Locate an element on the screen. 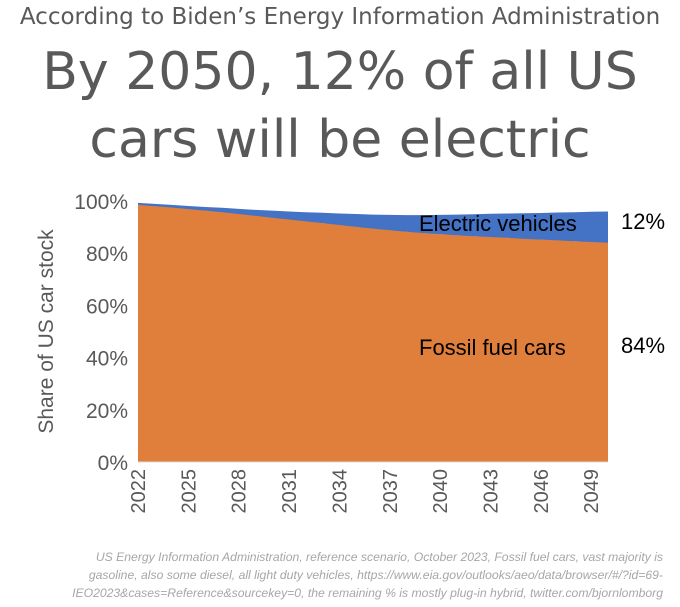 The image size is (680, 607). x-tick-label: 2022 is located at coordinates (139, 491).